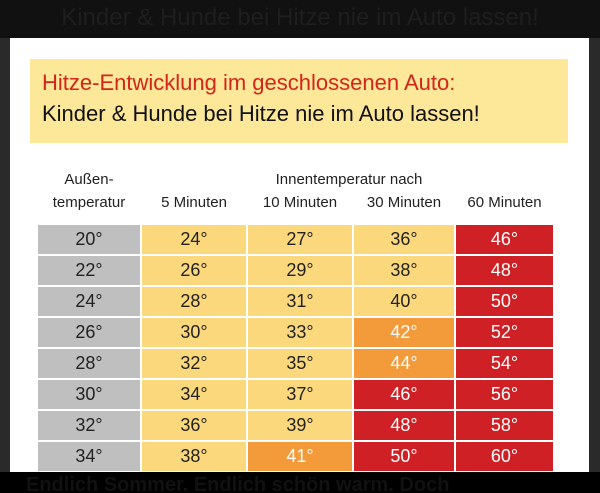  Describe the element at coordinates (404, 202) in the screenshot. I see `column-header-30min: 30 Minuten` at that location.